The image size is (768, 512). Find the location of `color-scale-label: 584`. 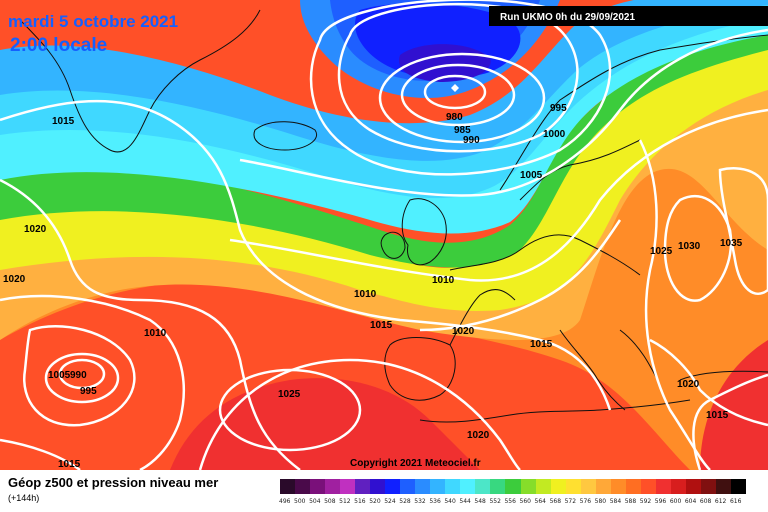

color-scale-label: 584 is located at coordinates (615, 501).